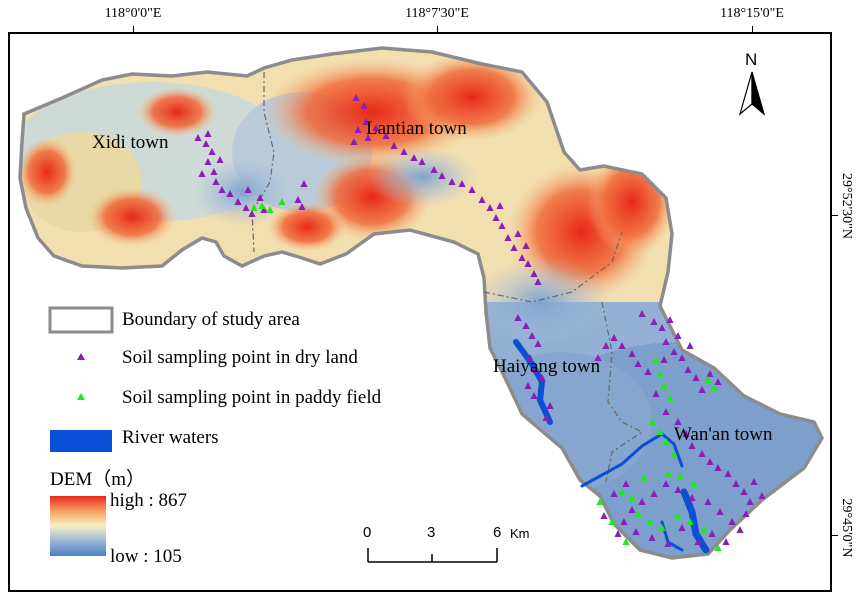  What do you see at coordinates (170, 437) in the screenshot?
I see `legend-river-label: River waters` at bounding box center [170, 437].